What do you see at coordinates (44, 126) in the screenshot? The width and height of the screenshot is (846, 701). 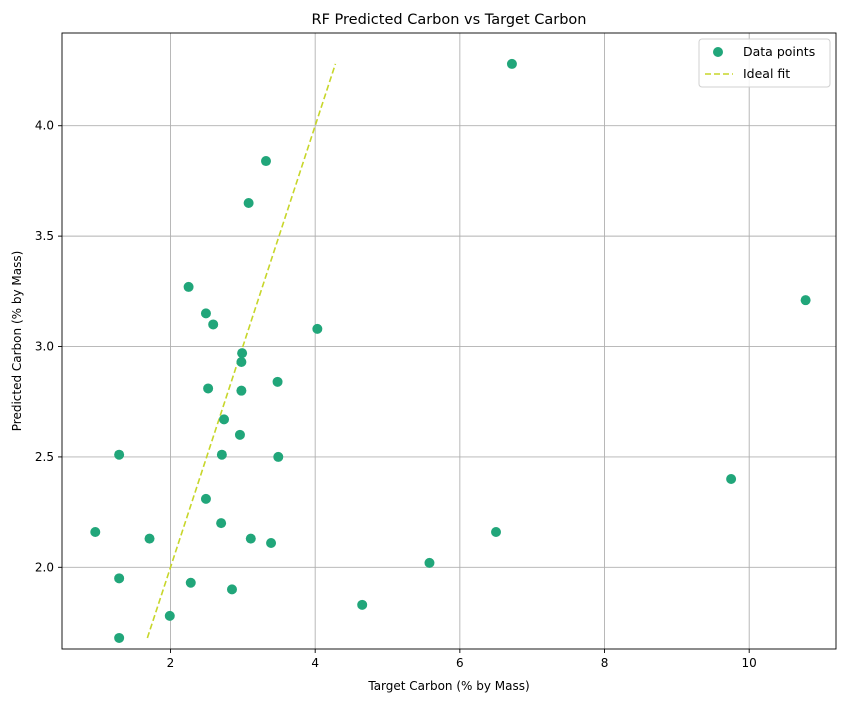 I see `y-tick-label: 4.0` at bounding box center [44, 126].